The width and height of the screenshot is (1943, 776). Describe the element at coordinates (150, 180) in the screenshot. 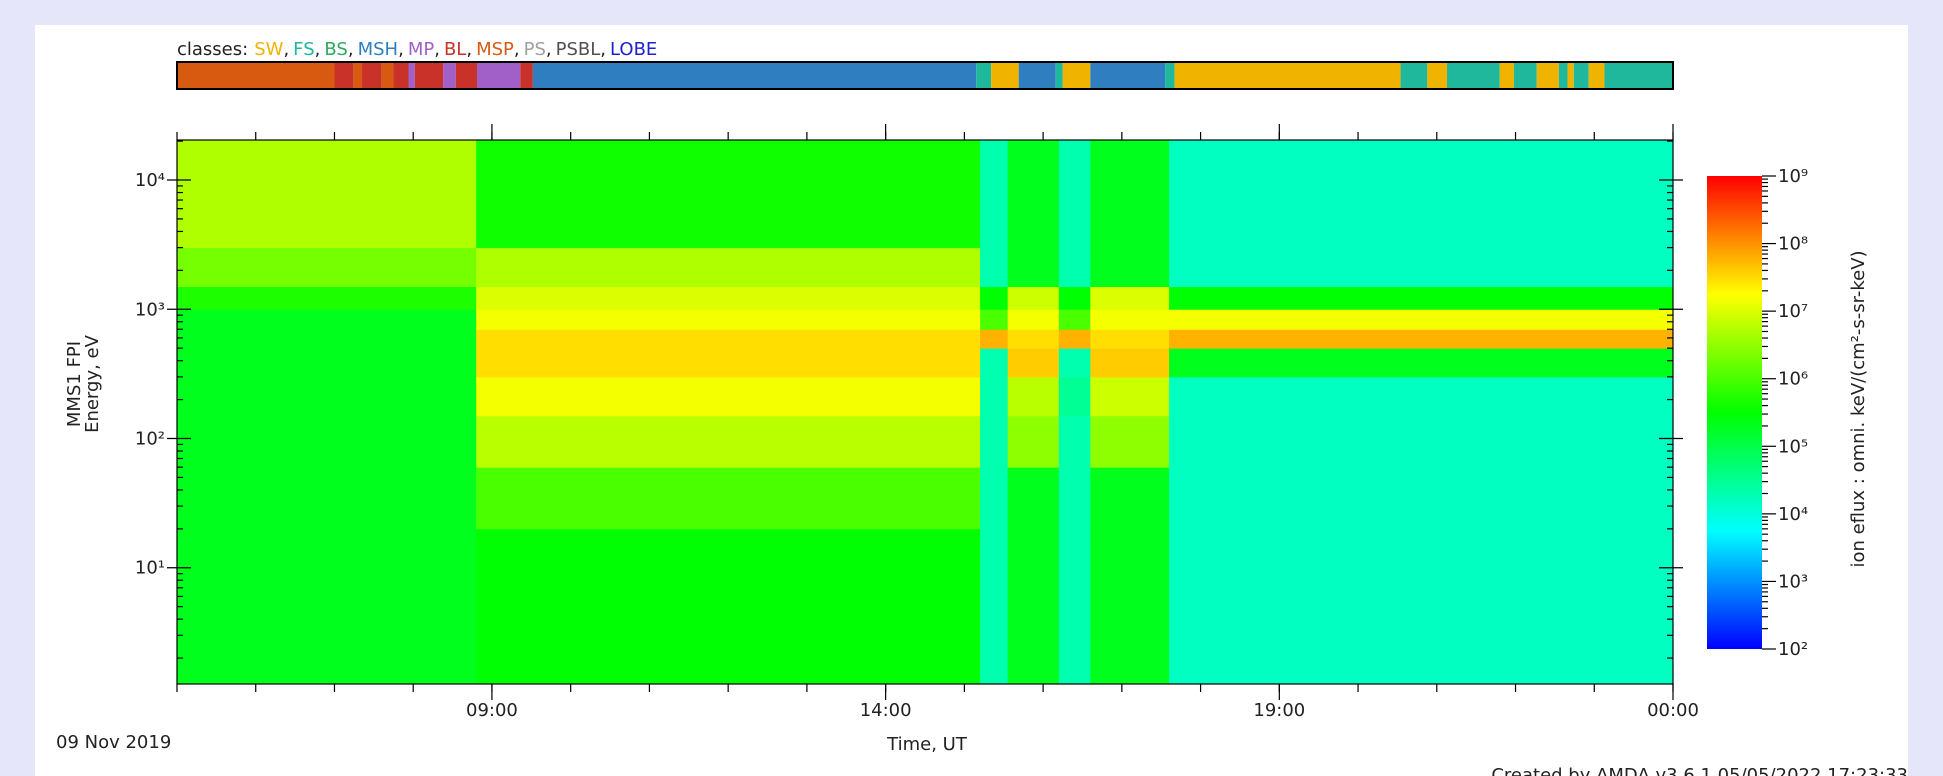

I see `y-tick-label: 10⁴` at that location.